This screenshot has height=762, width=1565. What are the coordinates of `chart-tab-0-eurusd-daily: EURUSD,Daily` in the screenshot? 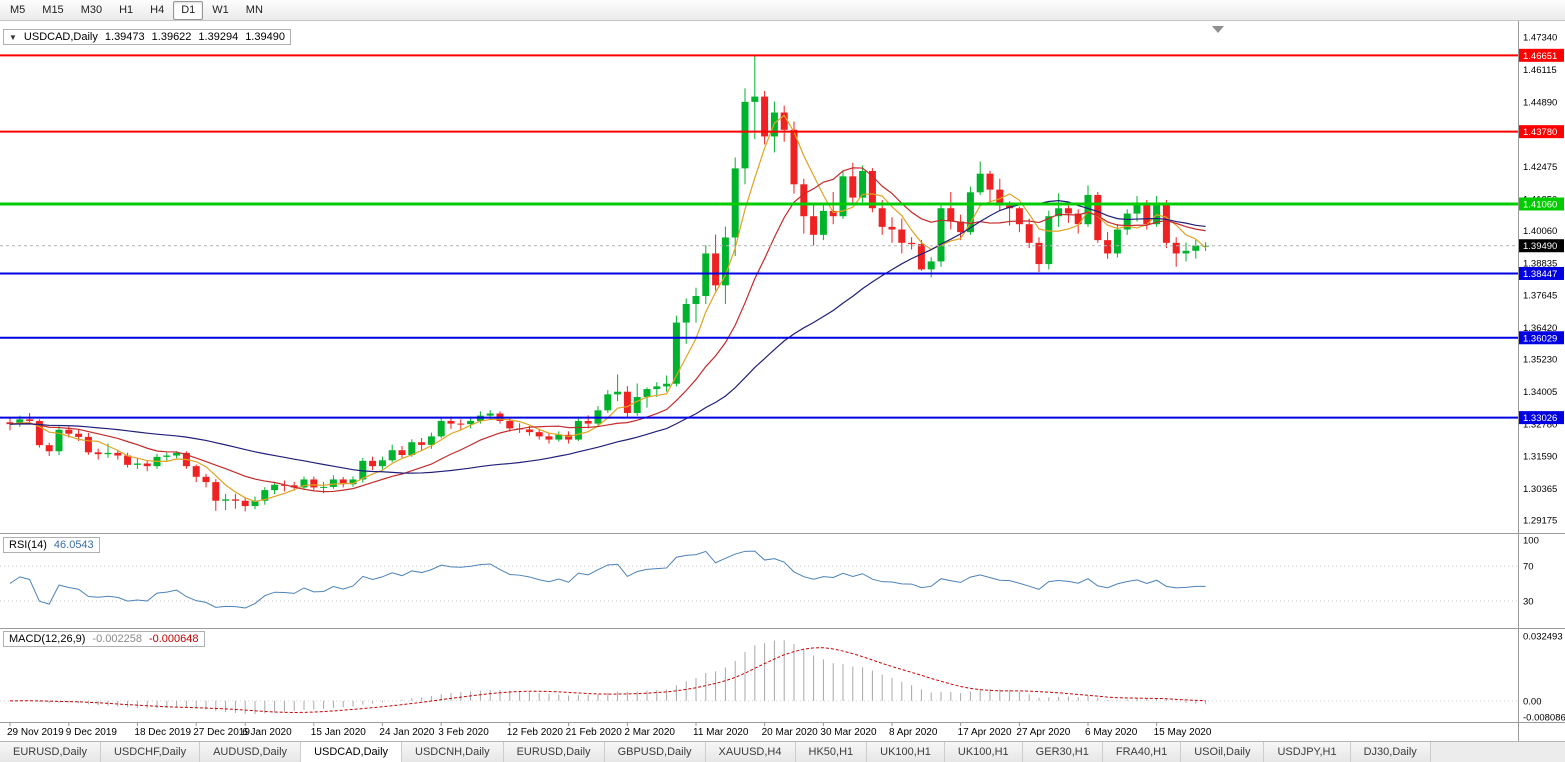 It's located at (50, 752).